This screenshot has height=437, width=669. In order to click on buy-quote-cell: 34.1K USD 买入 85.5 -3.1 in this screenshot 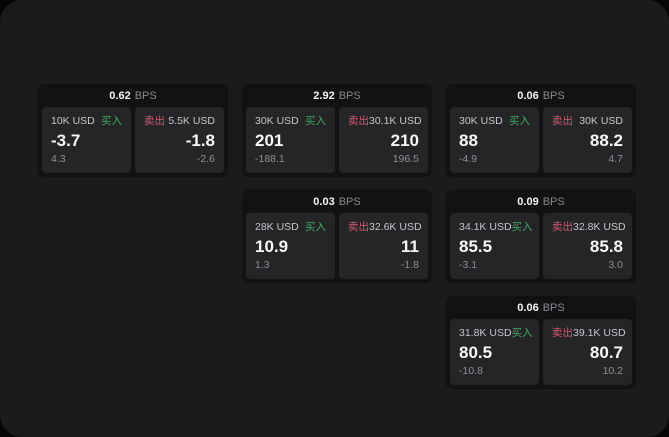, I will do `click(494, 246)`.